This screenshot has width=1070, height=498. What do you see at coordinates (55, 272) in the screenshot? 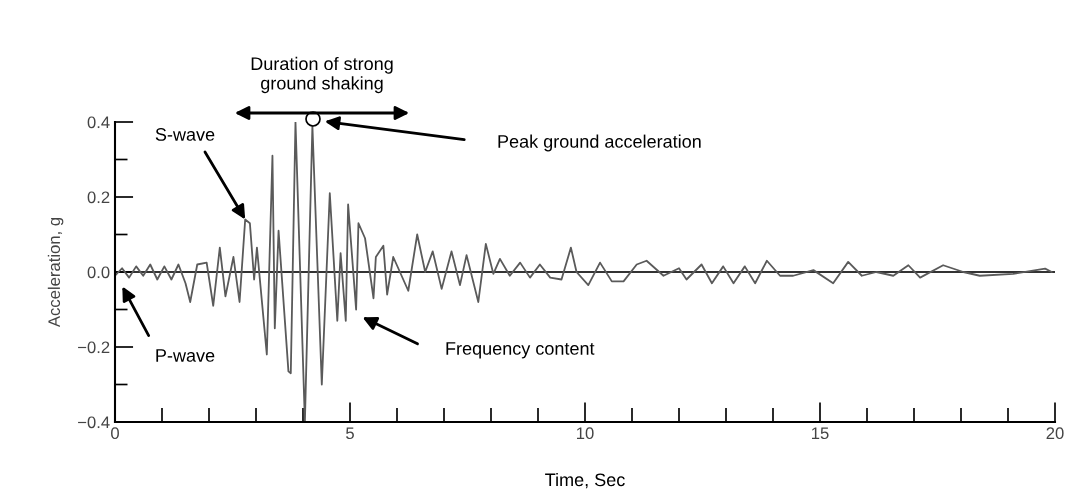
I see `y-axis-title: Acceleration, g` at bounding box center [55, 272].